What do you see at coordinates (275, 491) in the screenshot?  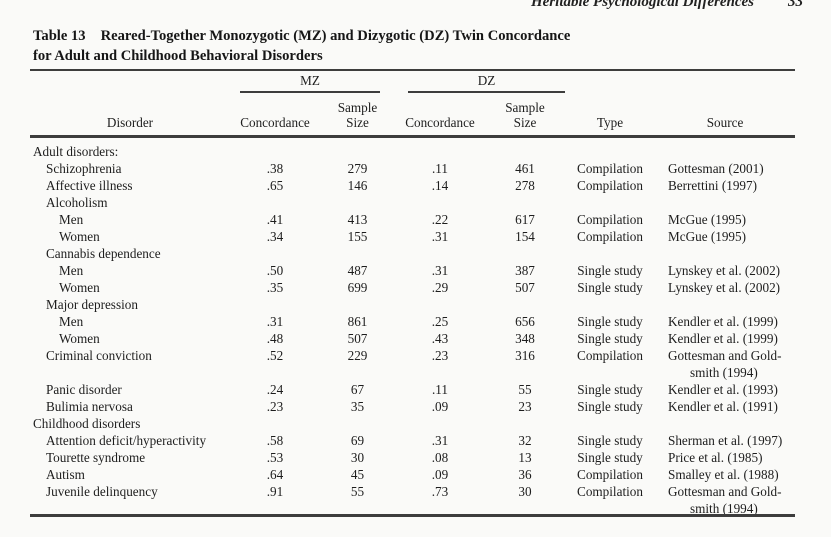 I see `mz-concordance-value: .91` at bounding box center [275, 491].